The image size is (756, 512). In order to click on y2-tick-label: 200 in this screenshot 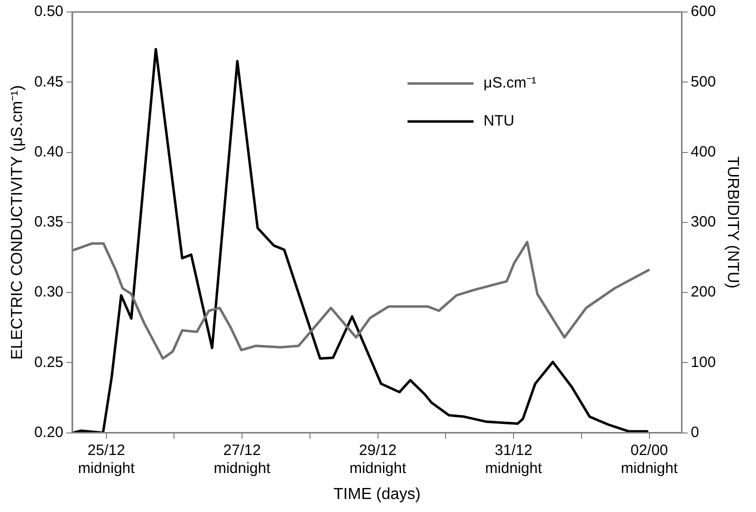, I will do `click(703, 292)`.